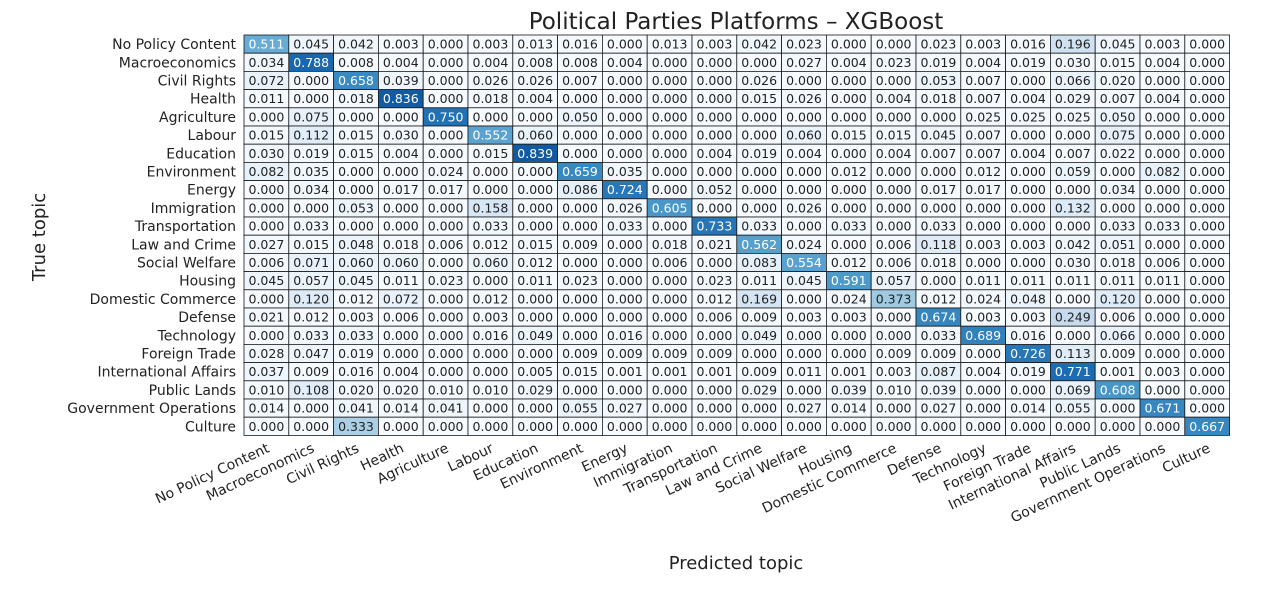 Image resolution: width=1274 pixels, height=590 pixels. What do you see at coordinates (715, 298) in the screenshot?
I see `cell-value-label: 0.012` at bounding box center [715, 298].